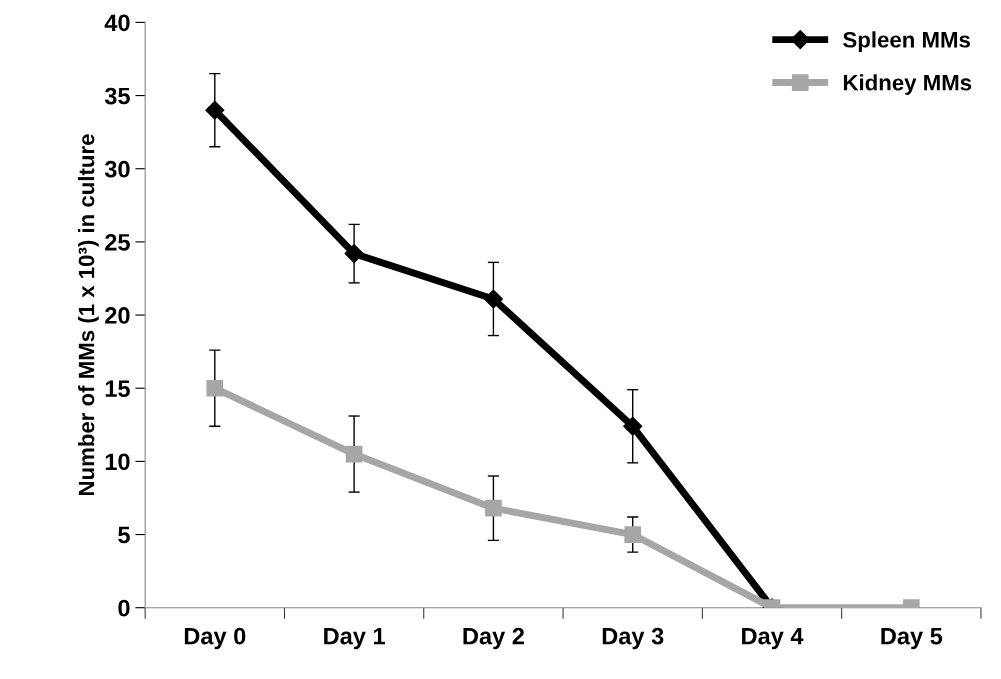 The height and width of the screenshot is (679, 1001). What do you see at coordinates (907, 84) in the screenshot?
I see `legend-label: Kidney MMs` at bounding box center [907, 84].